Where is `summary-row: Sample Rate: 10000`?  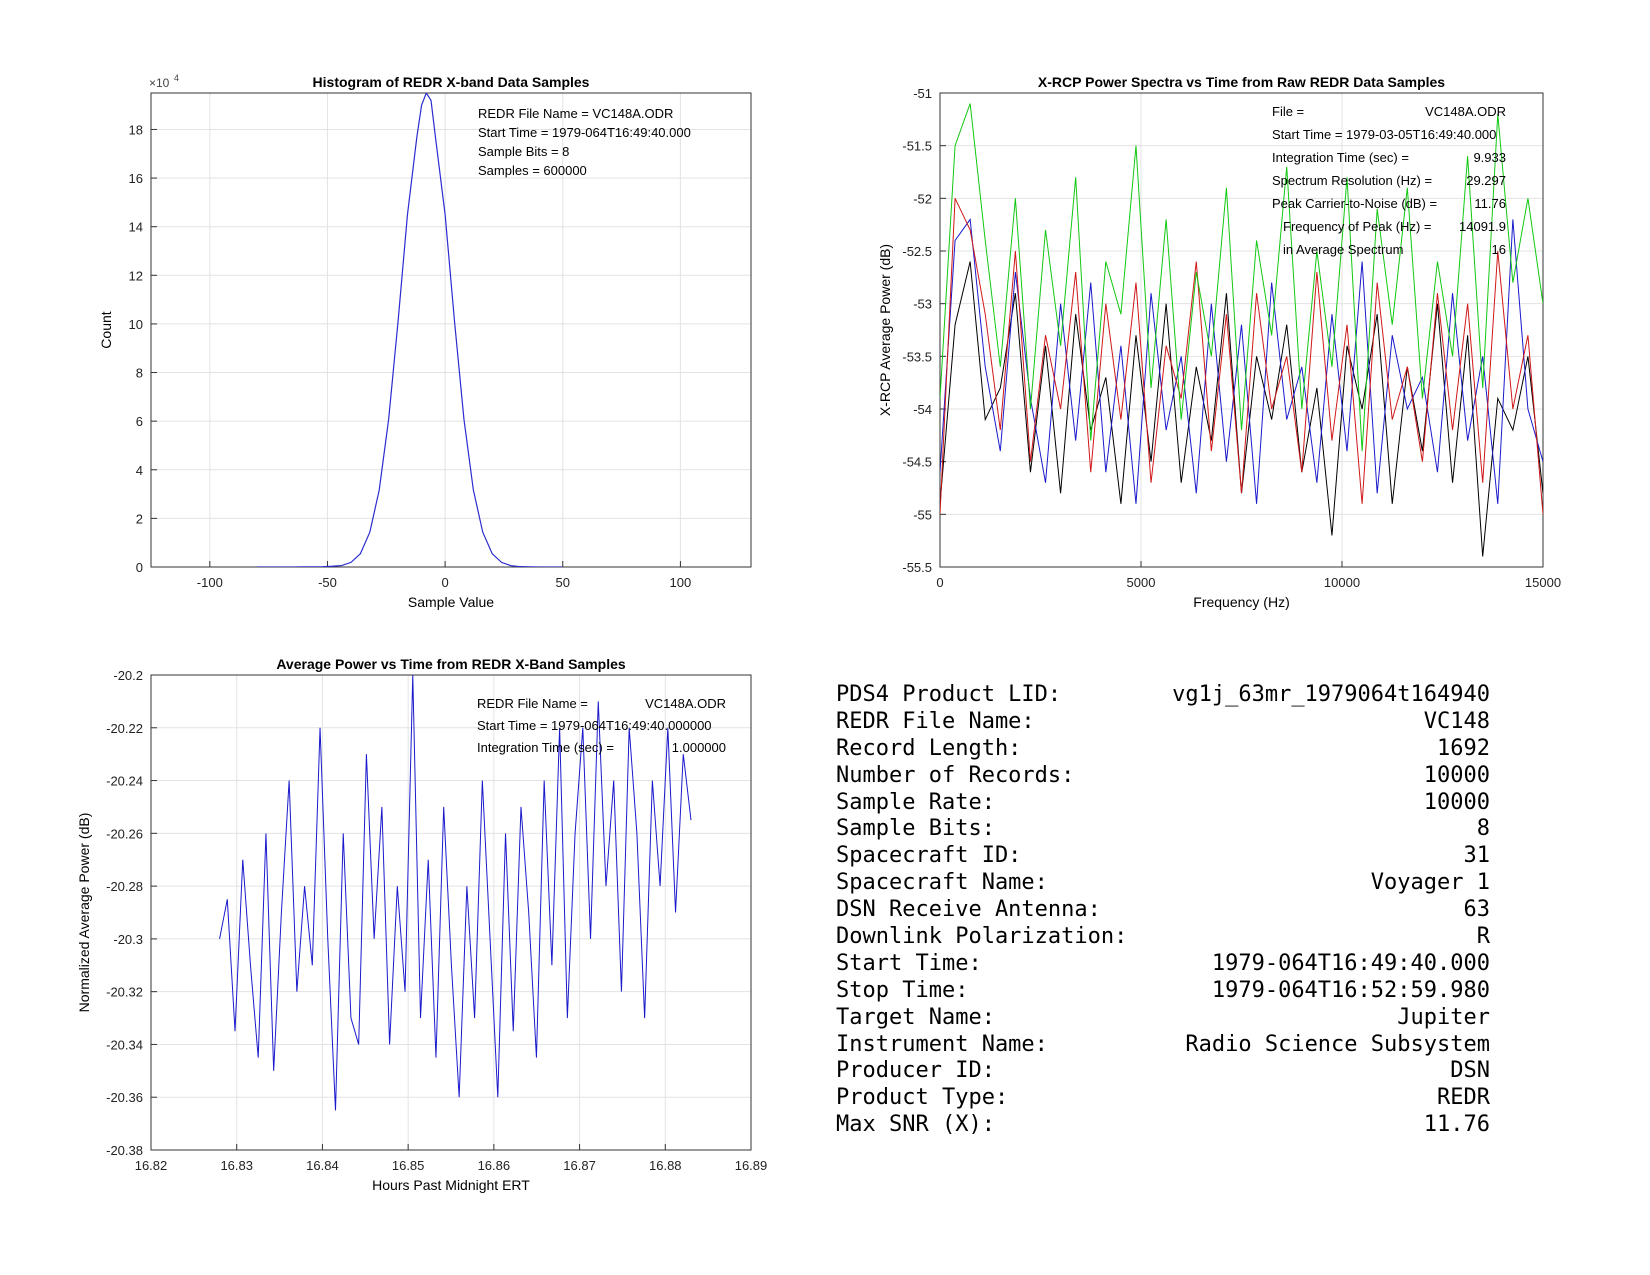
summary-row: Sample Rate: 10000 is located at coordinates (1163, 803).